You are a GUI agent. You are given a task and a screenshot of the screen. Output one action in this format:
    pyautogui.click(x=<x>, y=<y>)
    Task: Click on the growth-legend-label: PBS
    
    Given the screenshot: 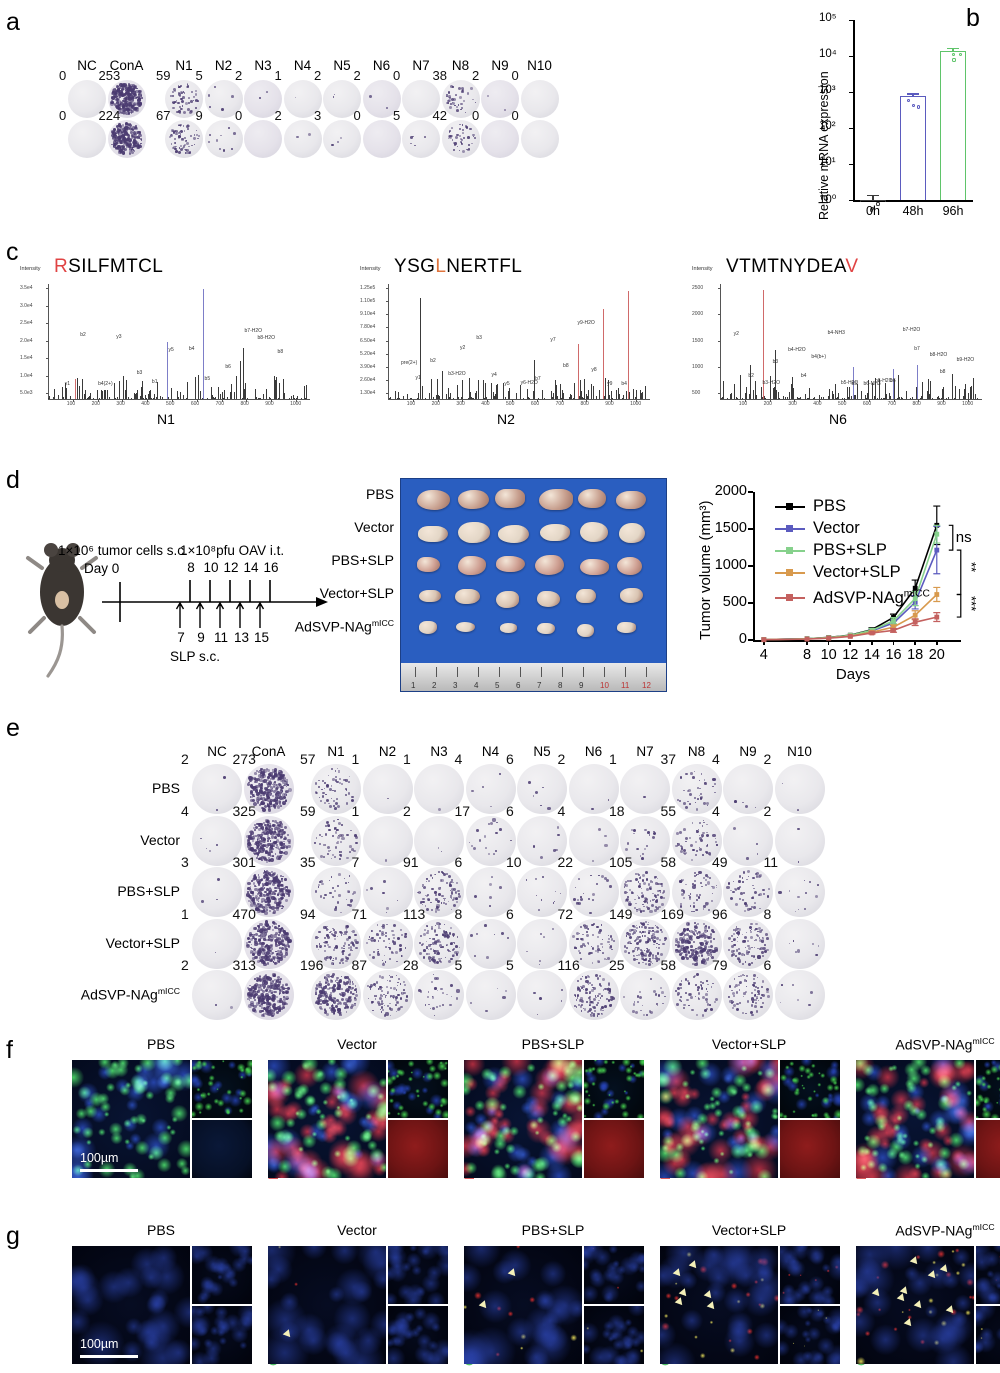 What is the action you would take?
    pyautogui.click(x=830, y=506)
    